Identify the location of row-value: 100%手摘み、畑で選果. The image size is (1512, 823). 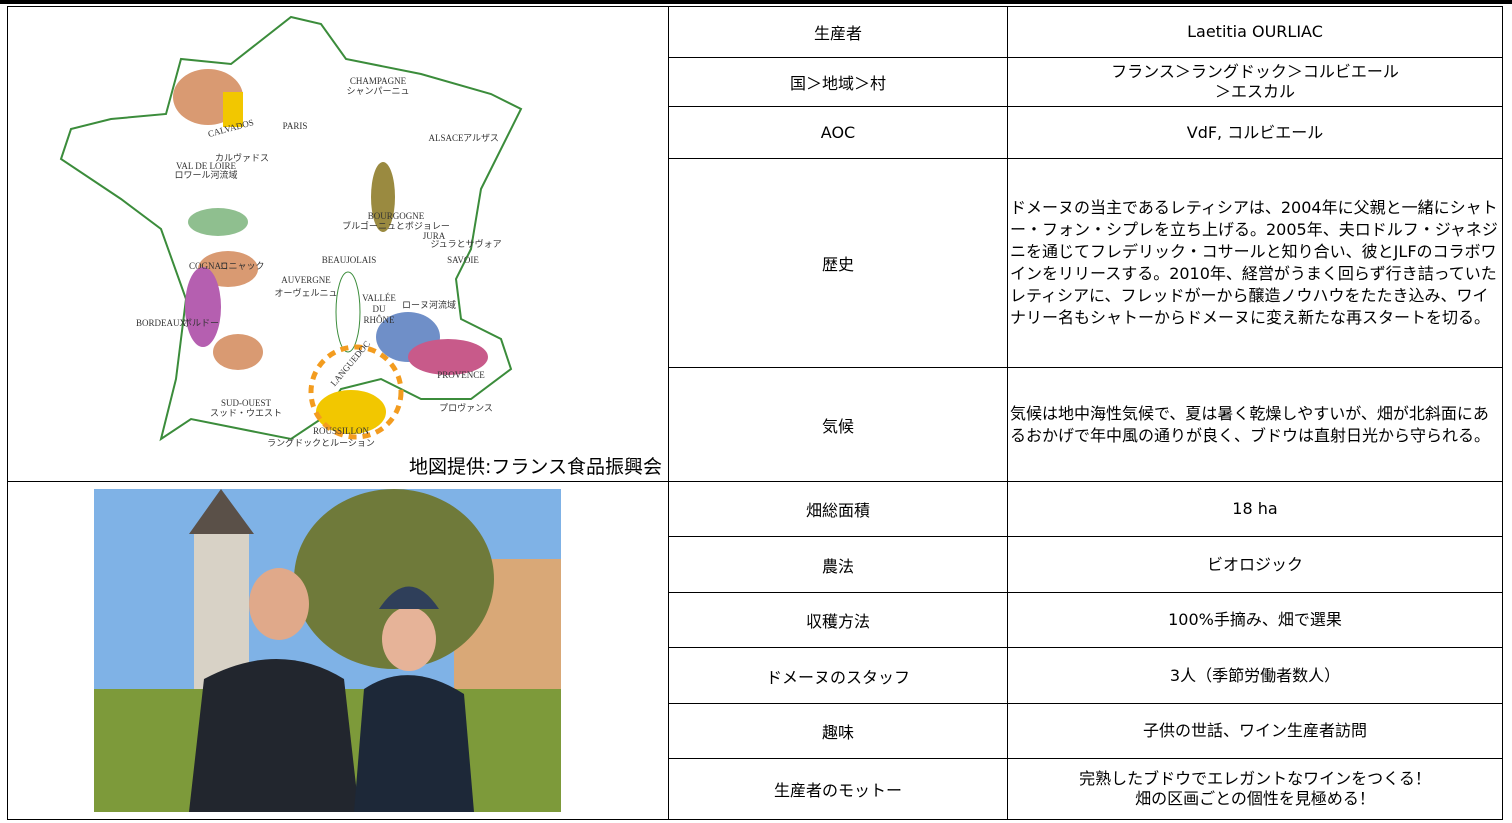
(1255, 620).